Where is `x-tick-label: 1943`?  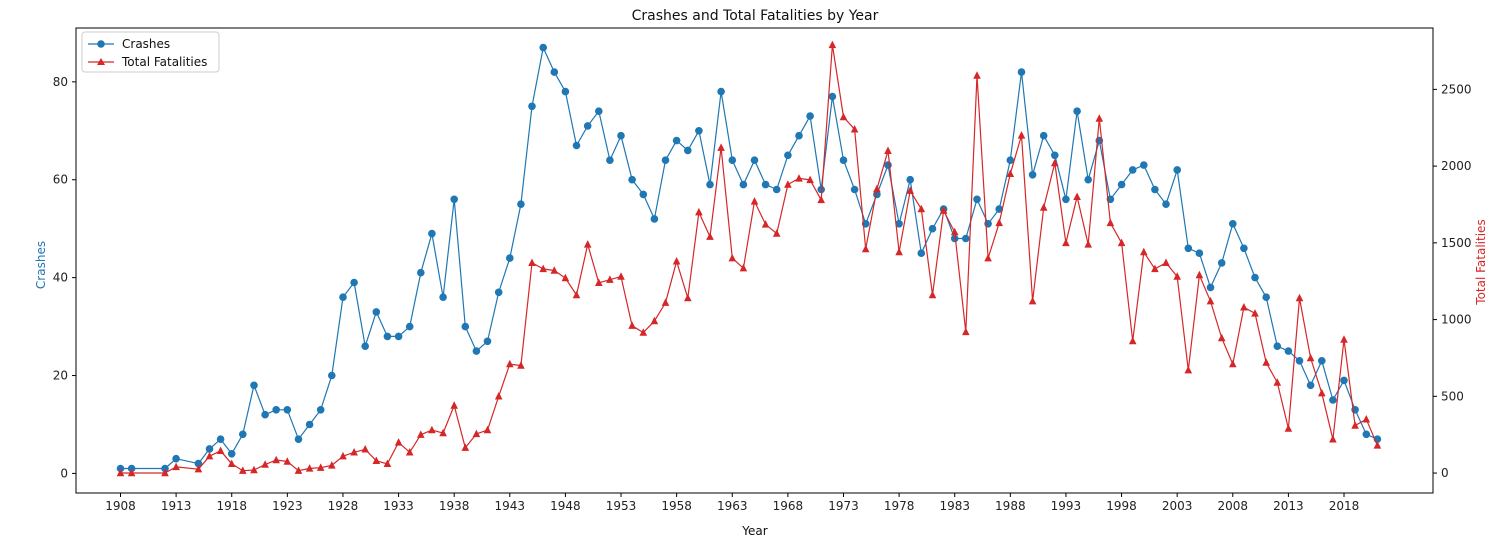 x-tick-label: 1943 is located at coordinates (510, 506).